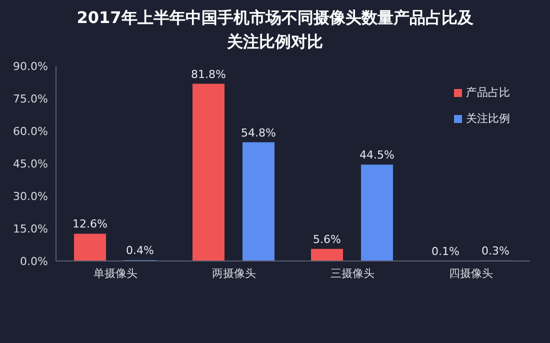 Image resolution: width=550 pixels, height=343 pixels. Describe the element at coordinates (327, 239) in the screenshot. I see `data-label: 5.6%` at that location.